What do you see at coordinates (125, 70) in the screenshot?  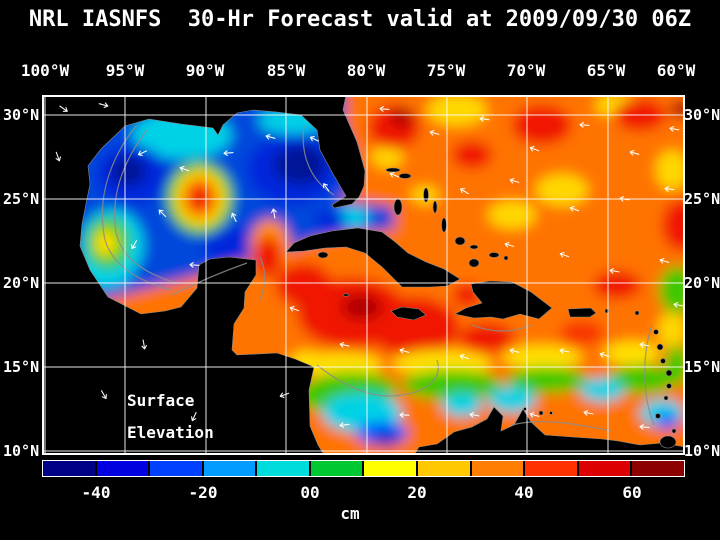 I see `lon-tick-label: 95°W` at bounding box center [125, 70].